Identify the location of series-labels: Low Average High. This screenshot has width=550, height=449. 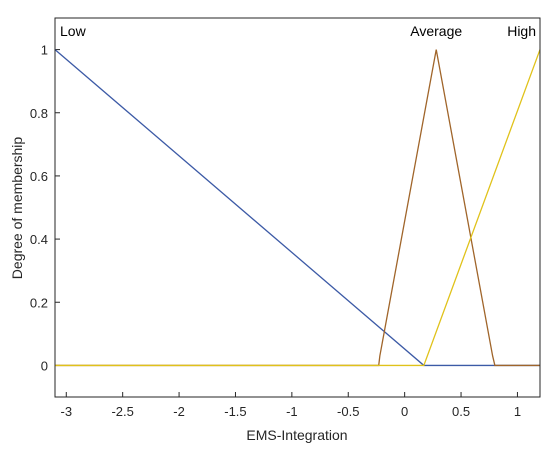
(298, 31).